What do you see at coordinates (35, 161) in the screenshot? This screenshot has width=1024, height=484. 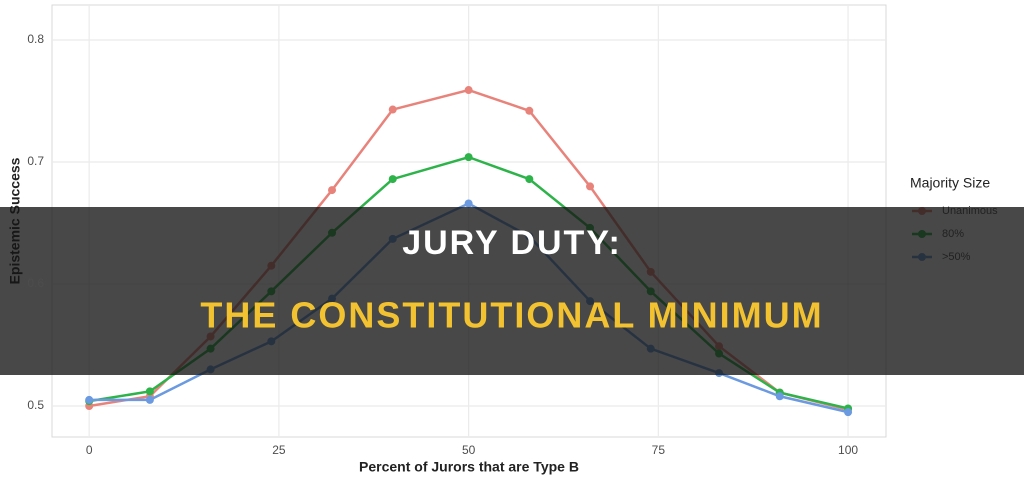 I see `y-tick-label: 0.7` at bounding box center [35, 161].